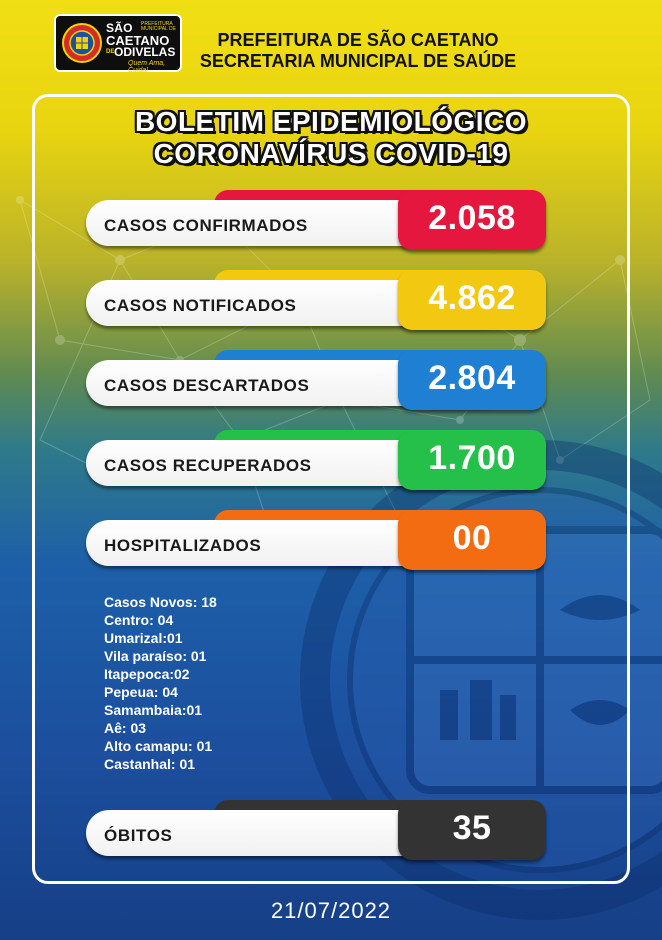 The width and height of the screenshot is (662, 940). What do you see at coordinates (160, 602) in the screenshot?
I see `list-item: Casos Novos: 18` at bounding box center [160, 602].